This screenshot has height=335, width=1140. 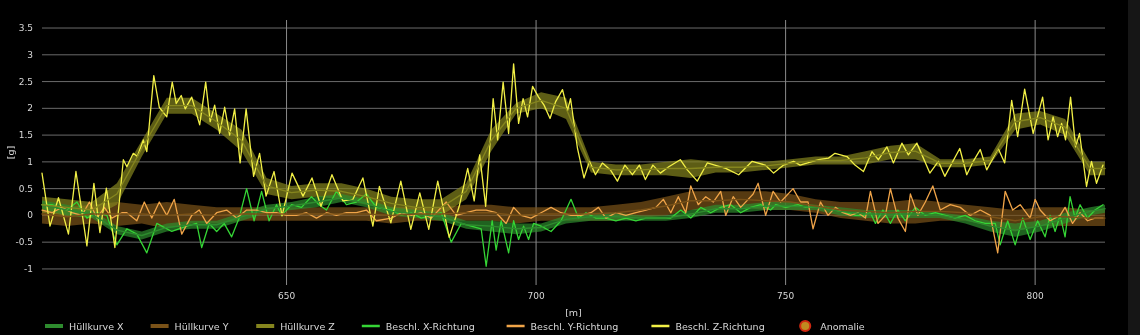 What do you see at coordinates (536, 296) in the screenshot?
I see `x-tick-label: 700` at bounding box center [536, 296].